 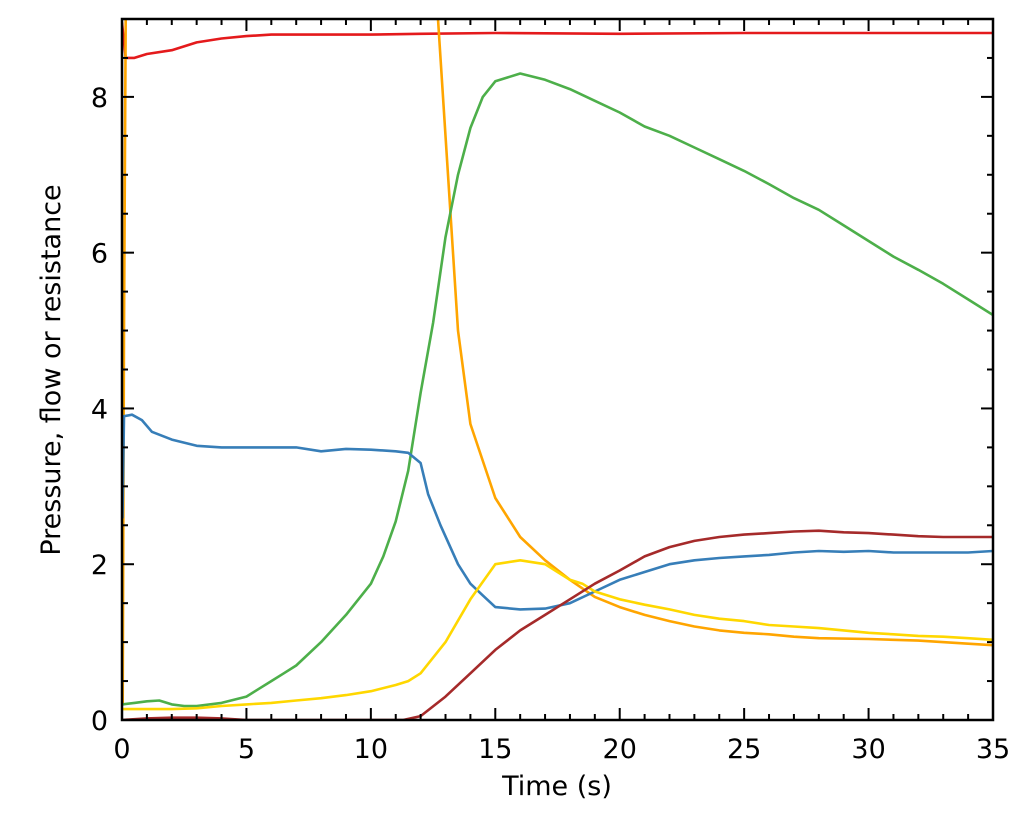 I want to click on y-tick-label: 4, so click(x=99, y=409).